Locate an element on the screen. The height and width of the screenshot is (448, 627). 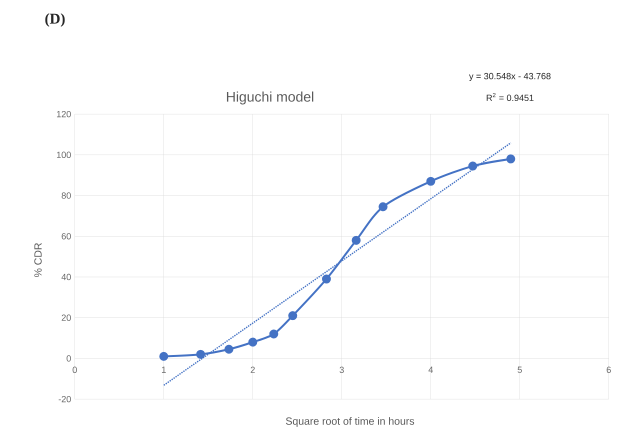
y-tick-label: 100 is located at coordinates (63, 155).